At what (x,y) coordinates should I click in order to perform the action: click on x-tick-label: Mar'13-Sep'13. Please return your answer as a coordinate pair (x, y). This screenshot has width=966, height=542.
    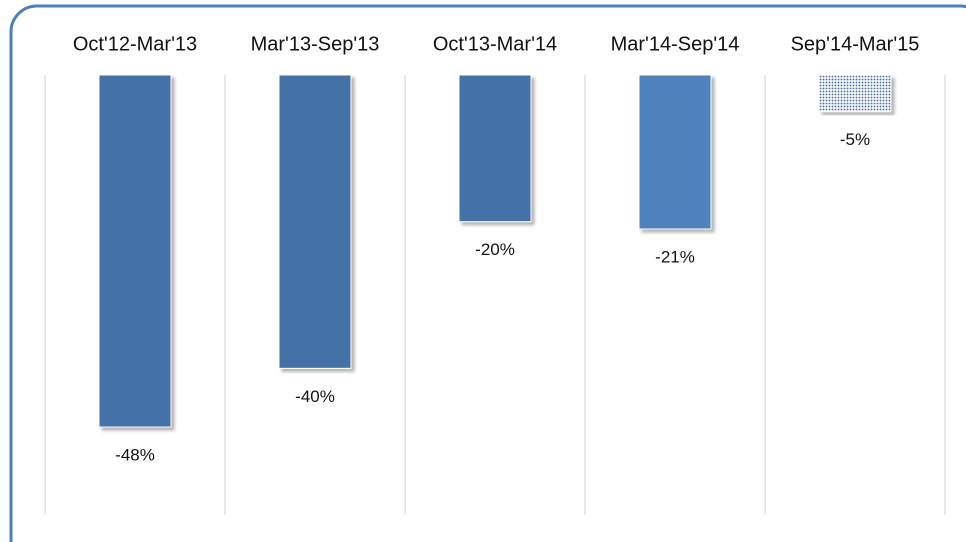
    Looking at the image, I should click on (315, 44).